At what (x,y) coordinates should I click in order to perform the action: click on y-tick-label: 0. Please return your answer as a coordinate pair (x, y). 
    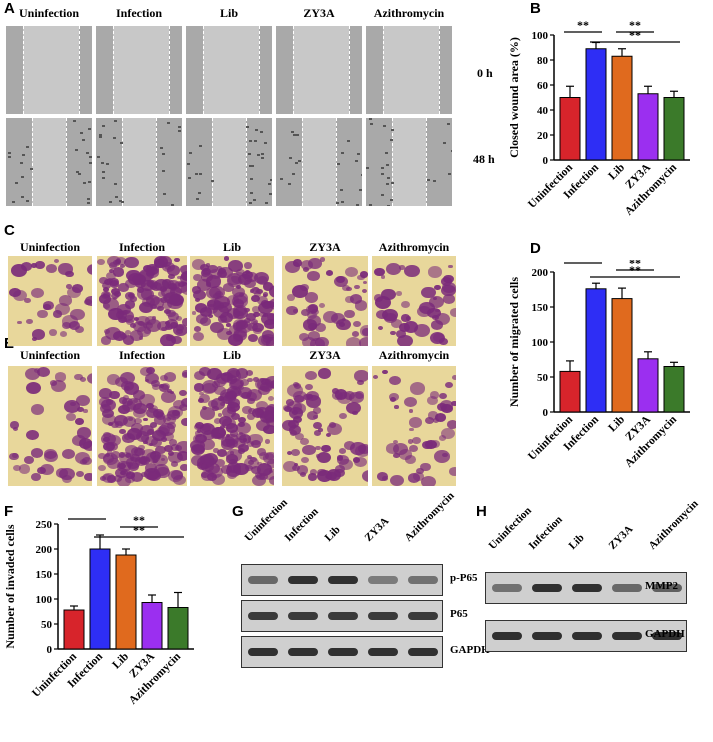
    Looking at the image, I should click on (546, 413).